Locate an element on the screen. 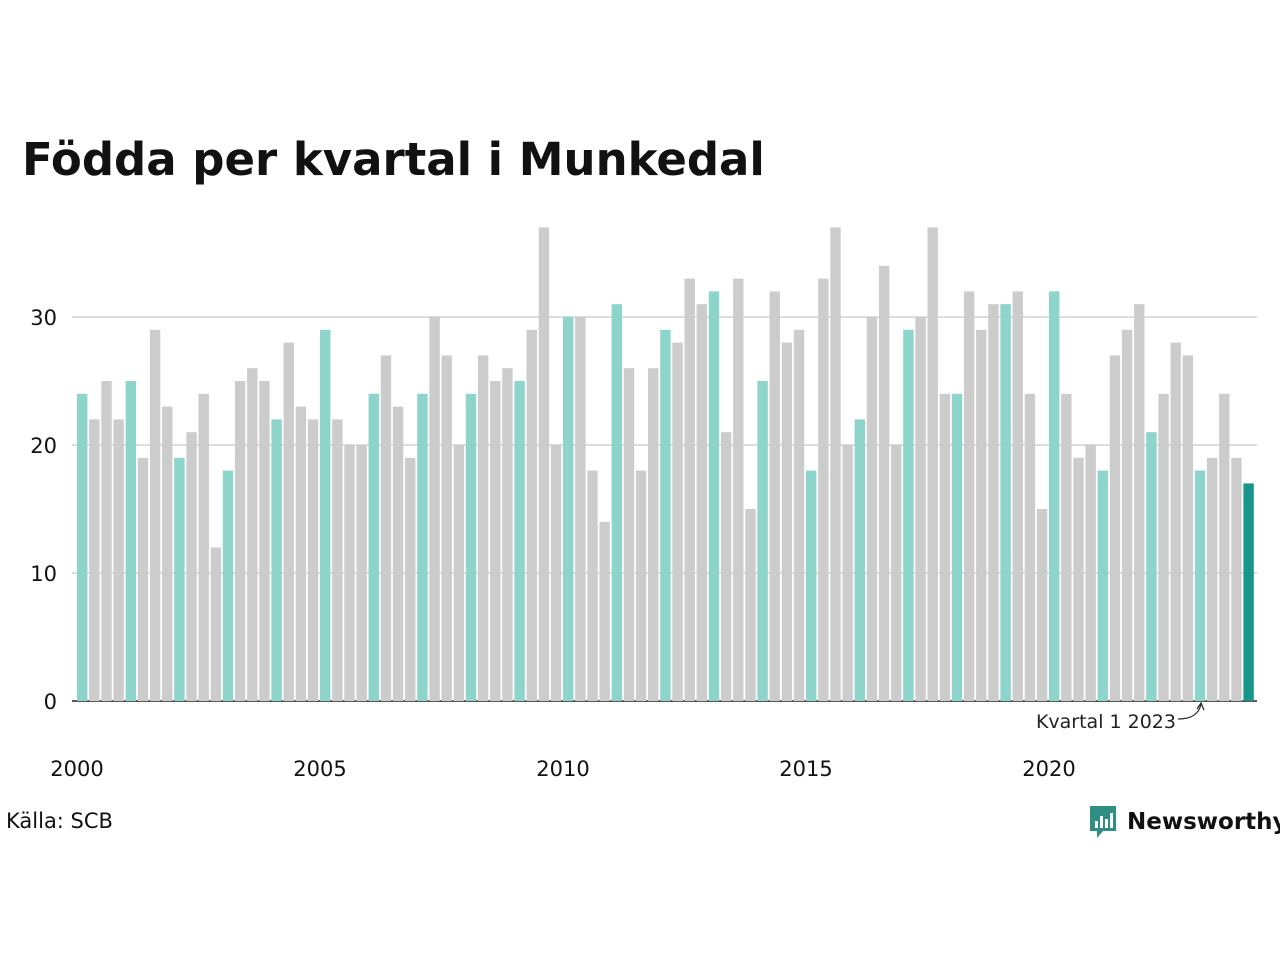 Image resolution: width=1280 pixels, height=960 pixels. y-tick-label: 30 is located at coordinates (43, 318).